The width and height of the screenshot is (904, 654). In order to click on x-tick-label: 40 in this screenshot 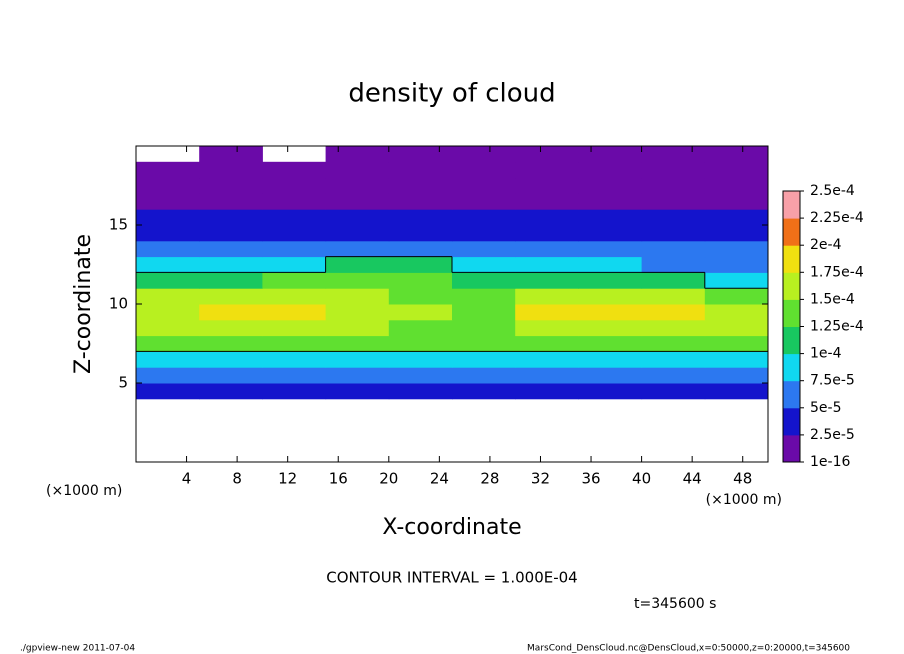, I will do `click(641, 479)`.